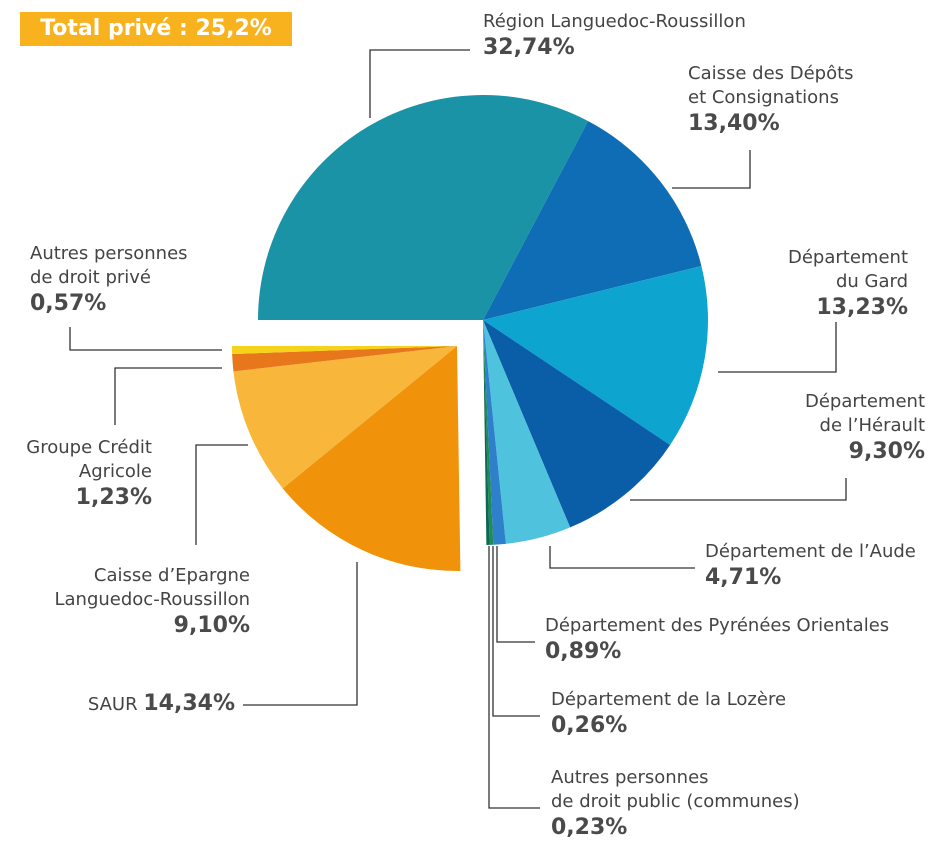 This screenshot has width=936, height=850. Describe the element at coordinates (717, 625) in the screenshot. I see `category-label: Département des Pyrénées Orientales` at that location.